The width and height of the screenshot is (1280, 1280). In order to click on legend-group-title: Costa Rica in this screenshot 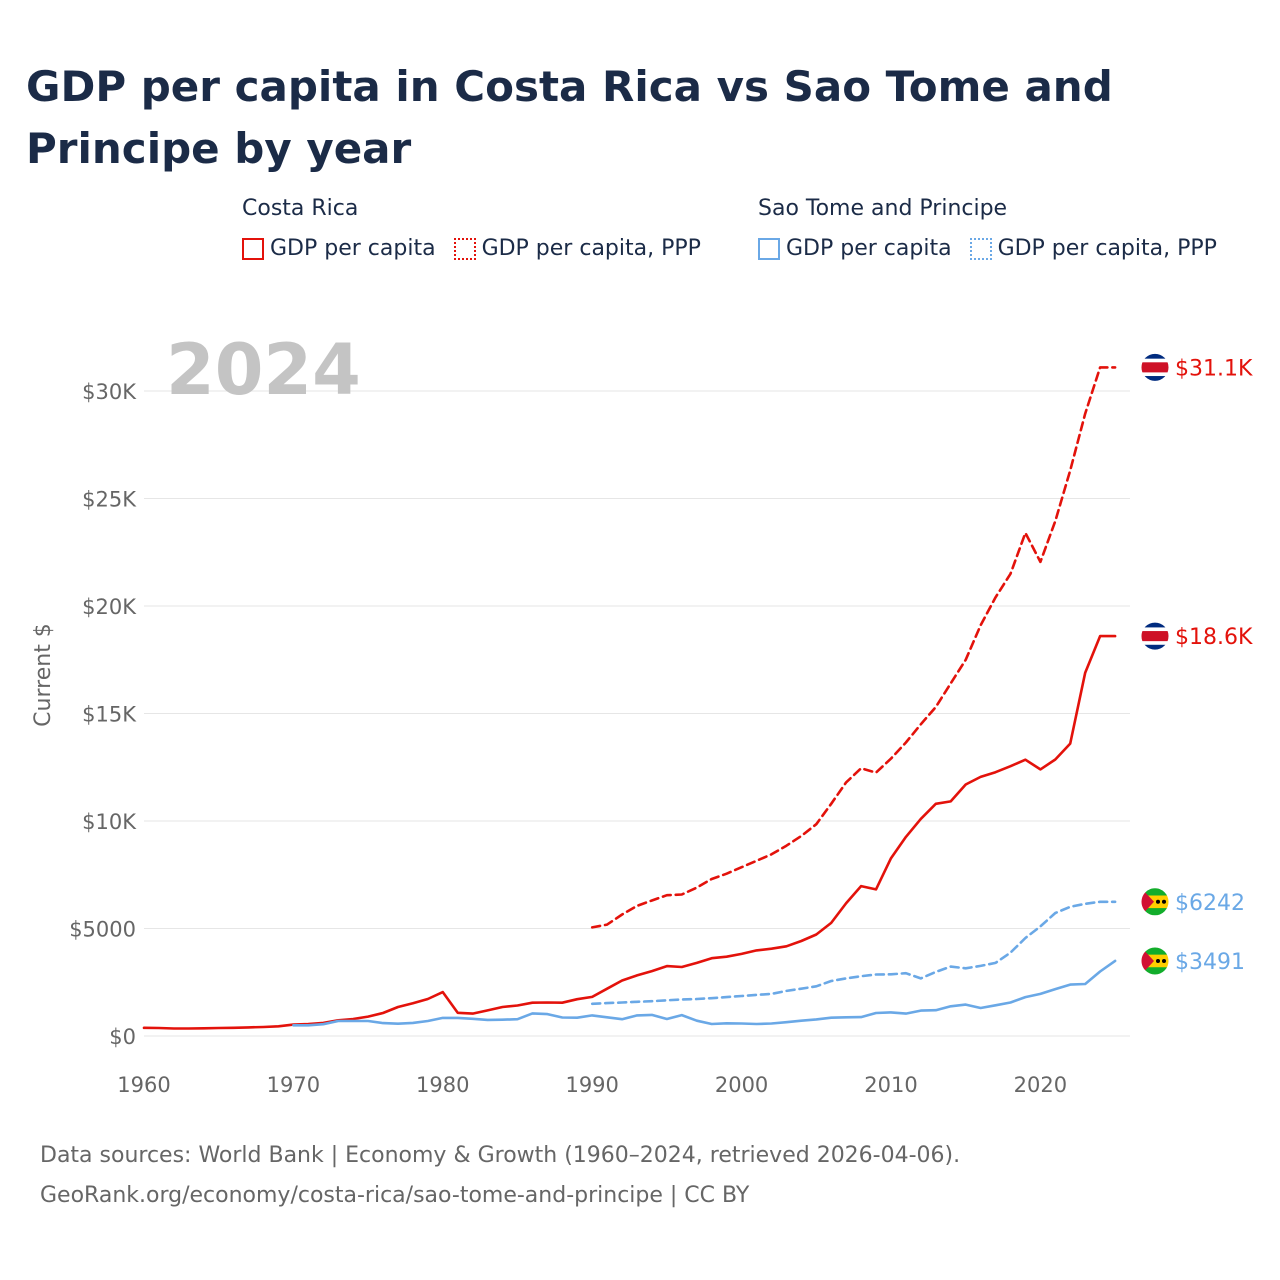, I will do `click(300, 208)`.